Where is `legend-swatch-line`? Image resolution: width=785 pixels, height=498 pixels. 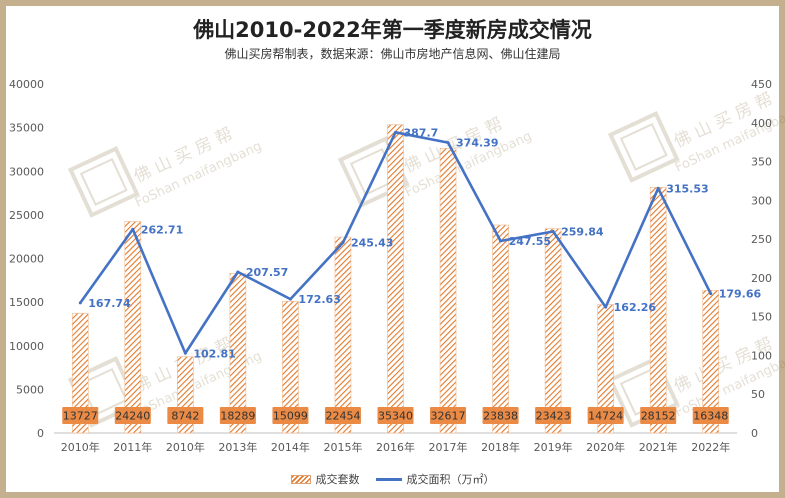
legend-swatch-line is located at coordinates (388, 479).